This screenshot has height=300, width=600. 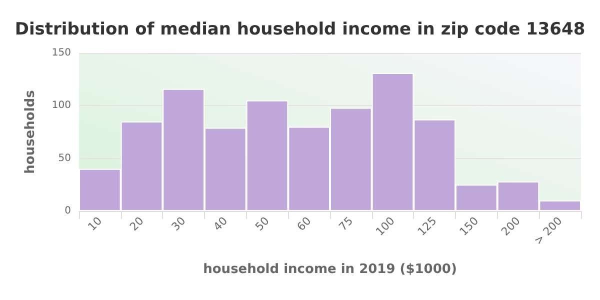 I want to click on chart-title: Distribution of median household income in zip code 13648, so click(x=300, y=30).